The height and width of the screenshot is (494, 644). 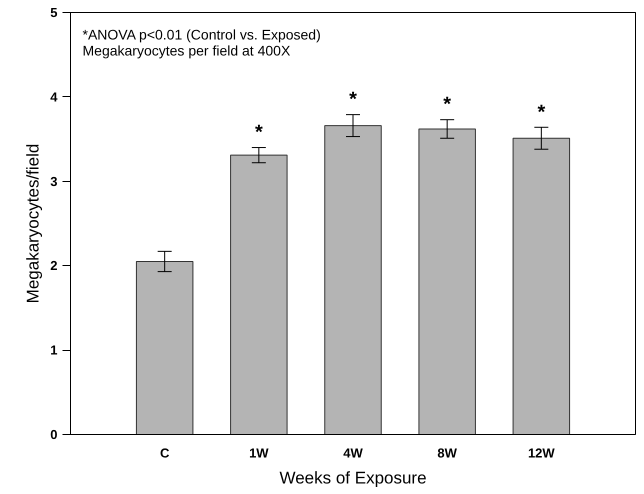 What do you see at coordinates (165, 453) in the screenshot?
I see `x-tick-label: C` at bounding box center [165, 453].